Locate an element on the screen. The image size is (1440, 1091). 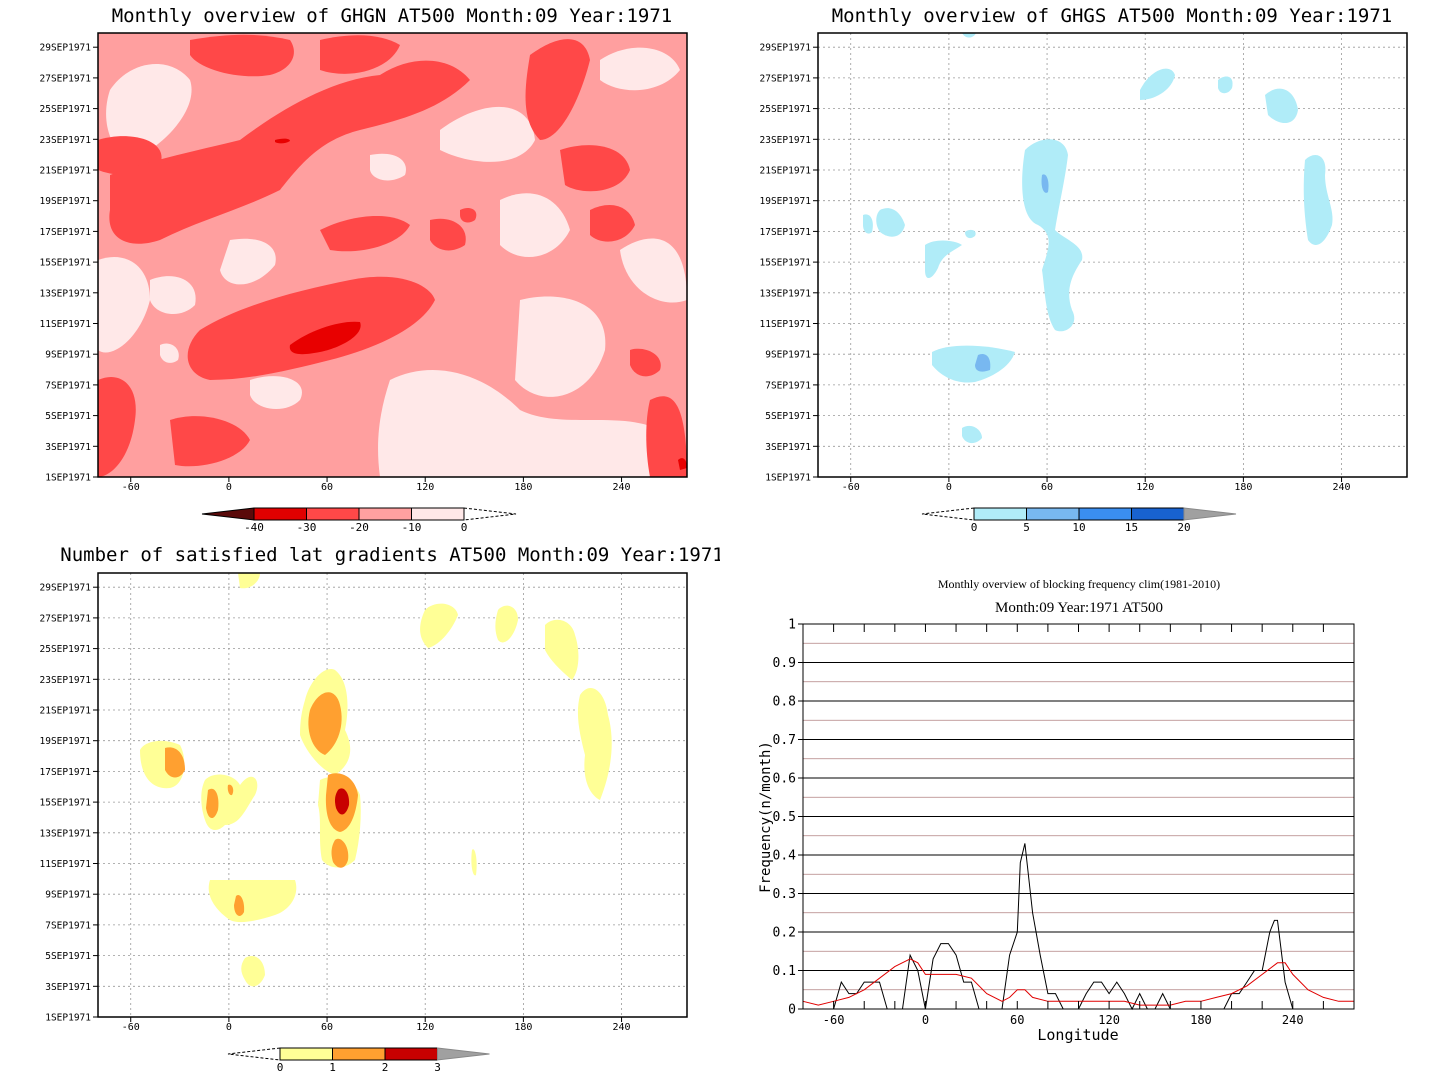
colorbar-label: 5 is located at coordinates (1026, 527).